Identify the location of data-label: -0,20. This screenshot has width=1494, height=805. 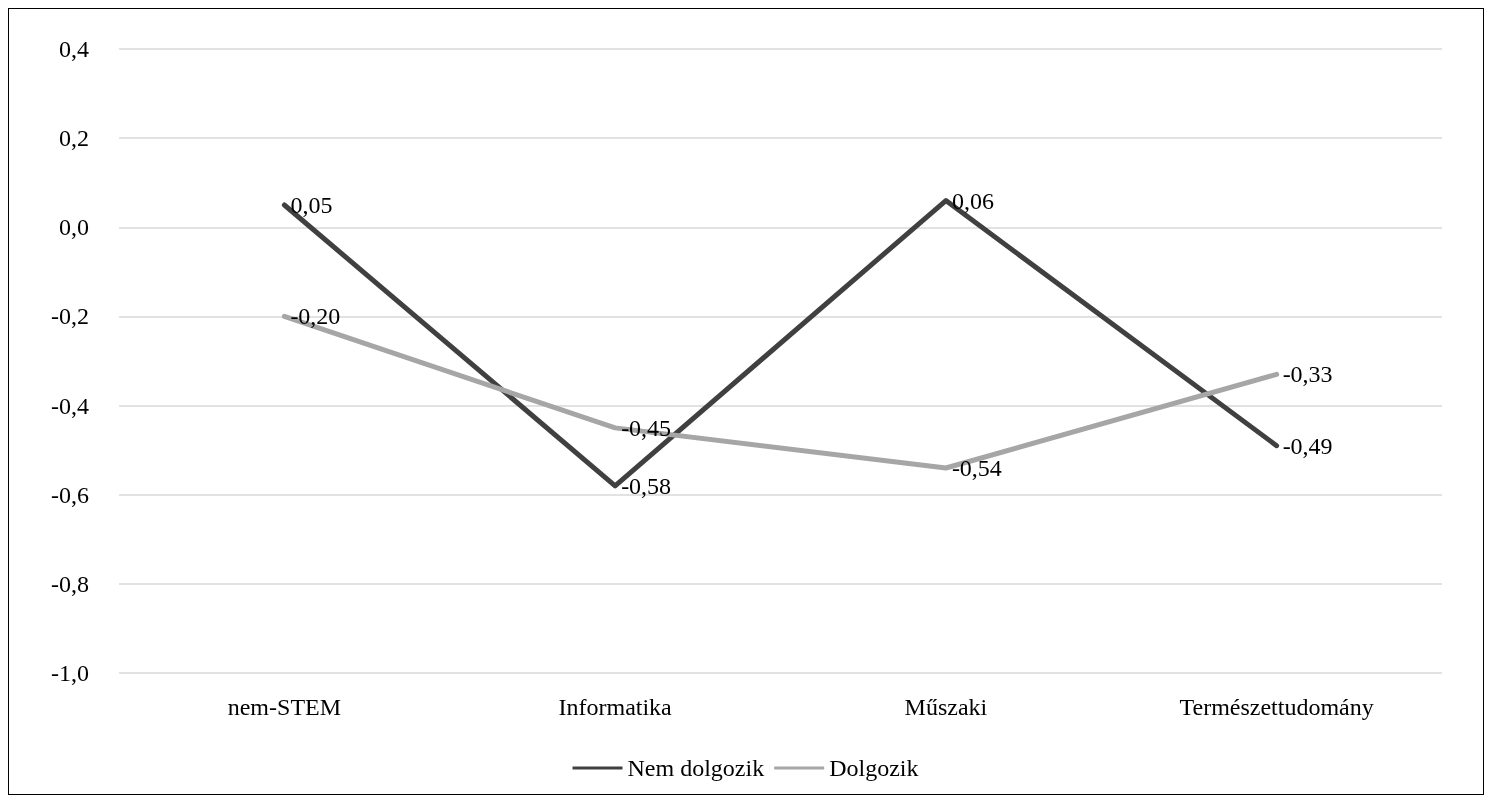
(315, 316).